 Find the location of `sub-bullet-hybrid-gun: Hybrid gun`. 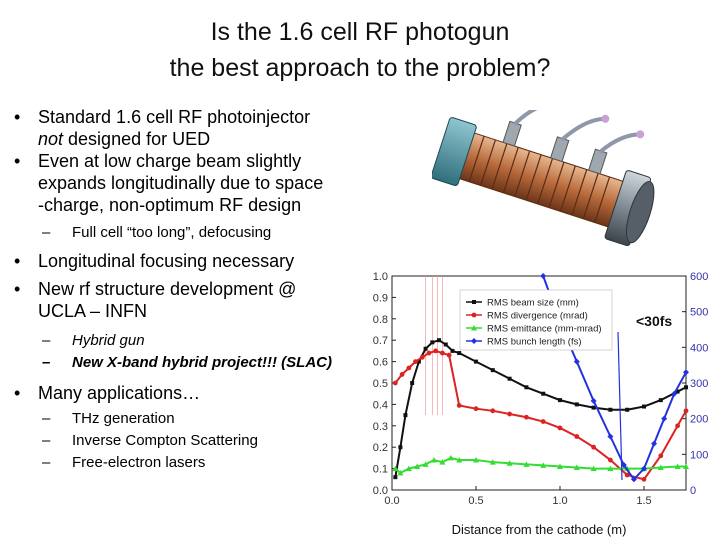

sub-bullet-hybrid-gun: Hybrid gun is located at coordinates (194, 341).